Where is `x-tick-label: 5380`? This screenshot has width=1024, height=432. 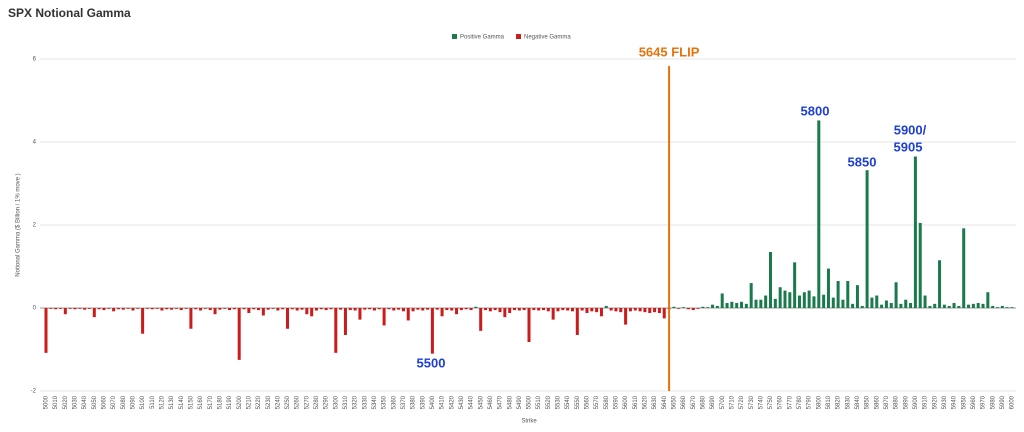
x-tick-label: 5380 is located at coordinates (414, 402).